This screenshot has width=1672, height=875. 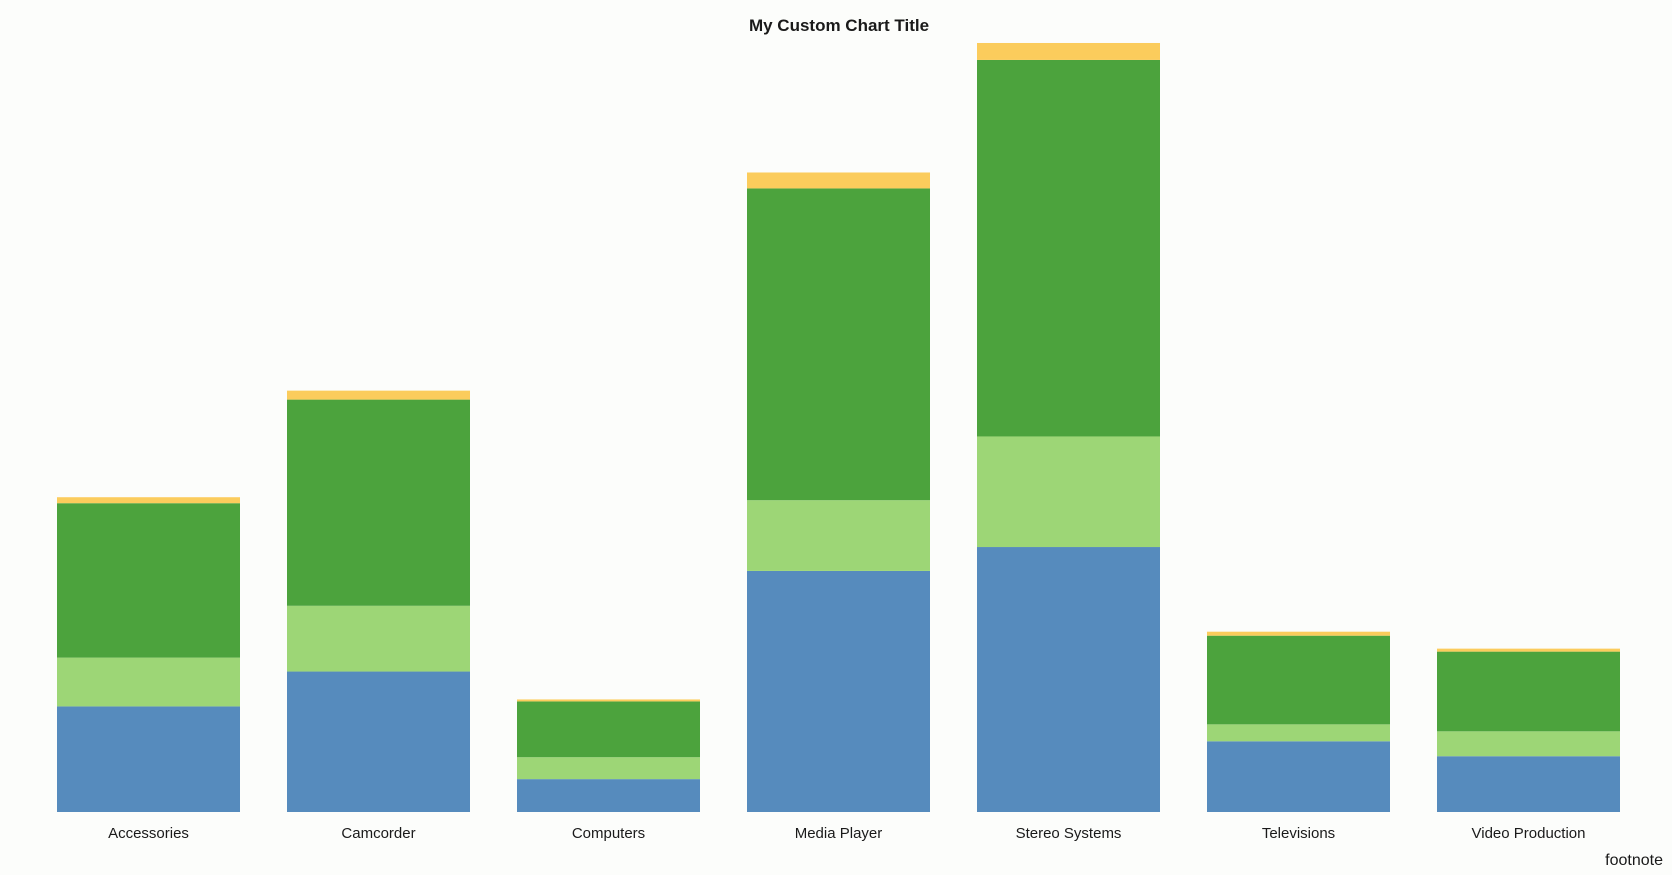 I want to click on x-tick-label: Camcorder, so click(x=378, y=833).